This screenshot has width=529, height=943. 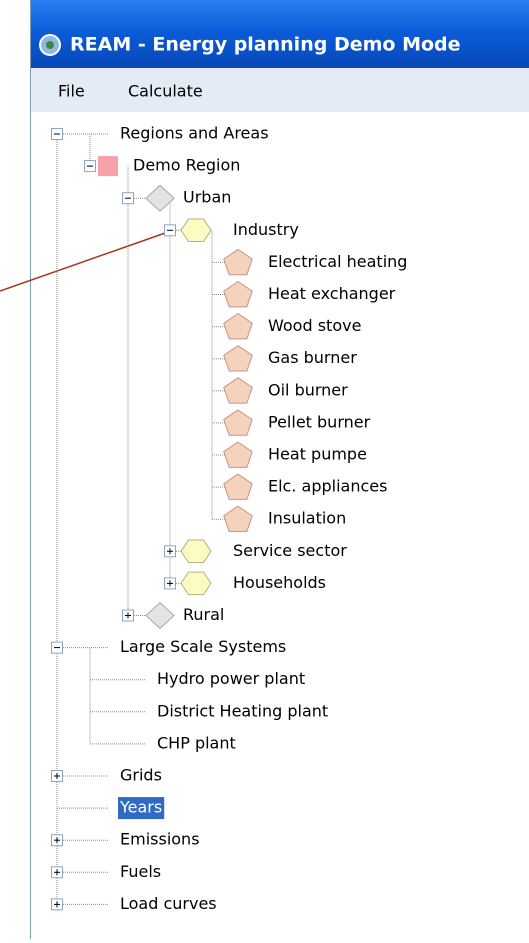 What do you see at coordinates (290, 550) in the screenshot?
I see `tree-item-label: Service sector` at bounding box center [290, 550].